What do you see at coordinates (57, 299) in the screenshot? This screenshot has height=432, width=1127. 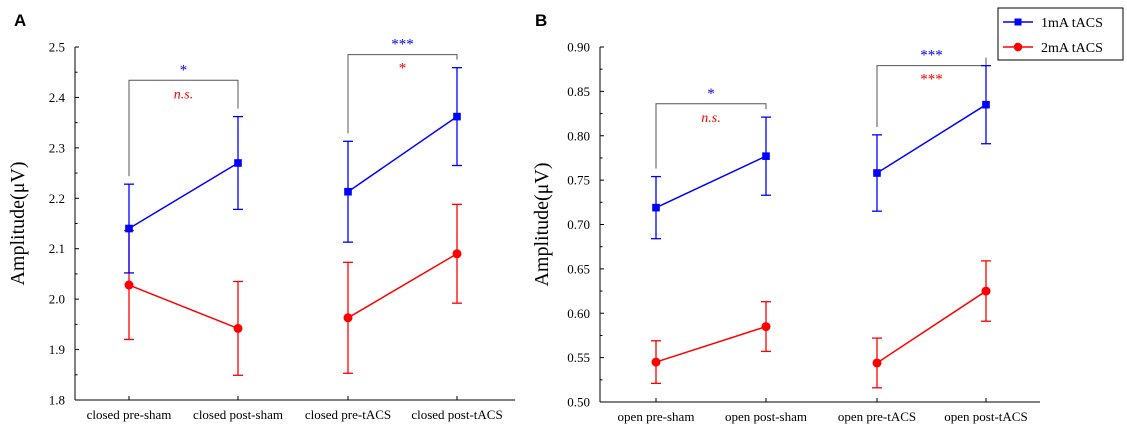 I see `y-tick-label: 2.0` at bounding box center [57, 299].